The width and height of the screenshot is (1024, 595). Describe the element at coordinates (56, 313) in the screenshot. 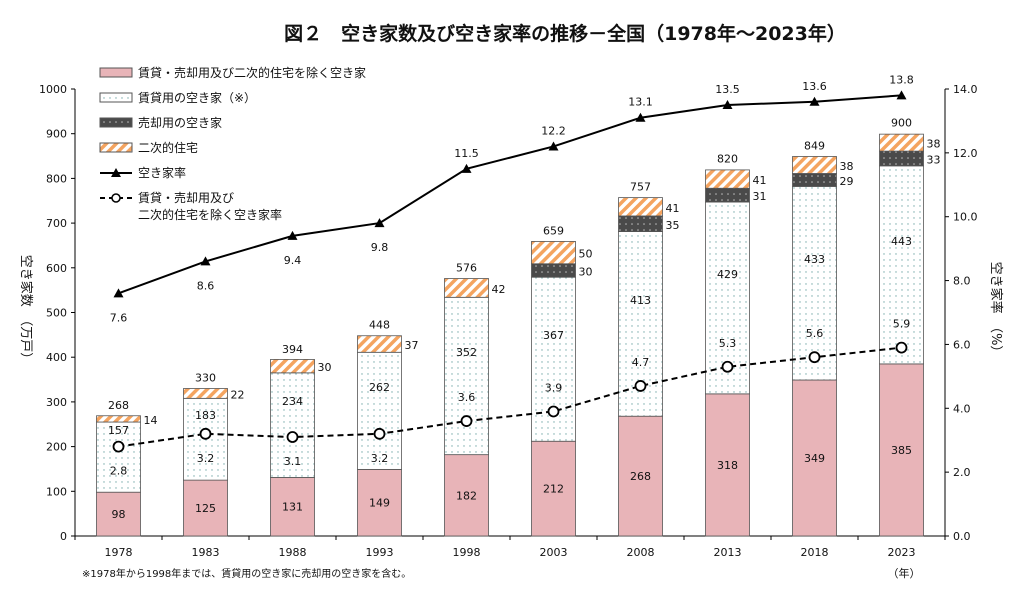

I see `y-tick-label: 500` at that location.